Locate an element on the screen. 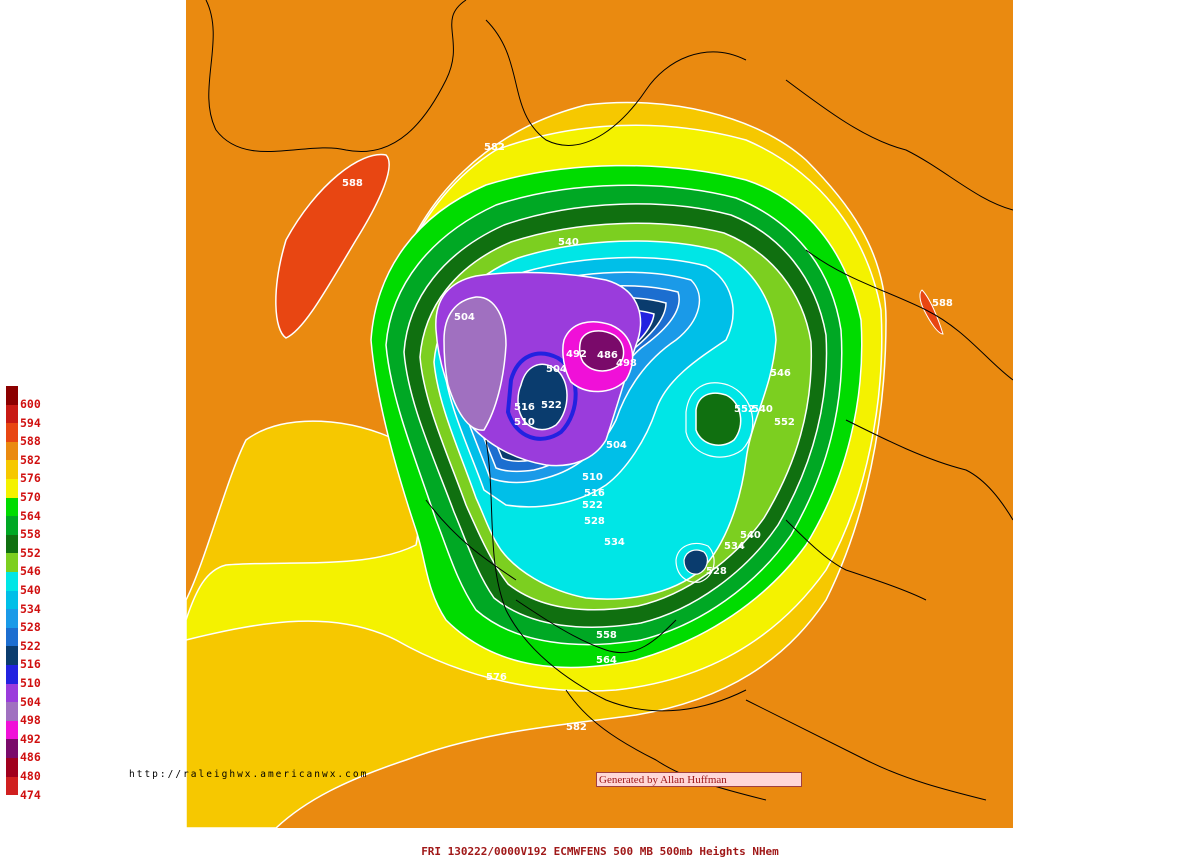  legend-label-564: 564 is located at coordinates (30, 515).